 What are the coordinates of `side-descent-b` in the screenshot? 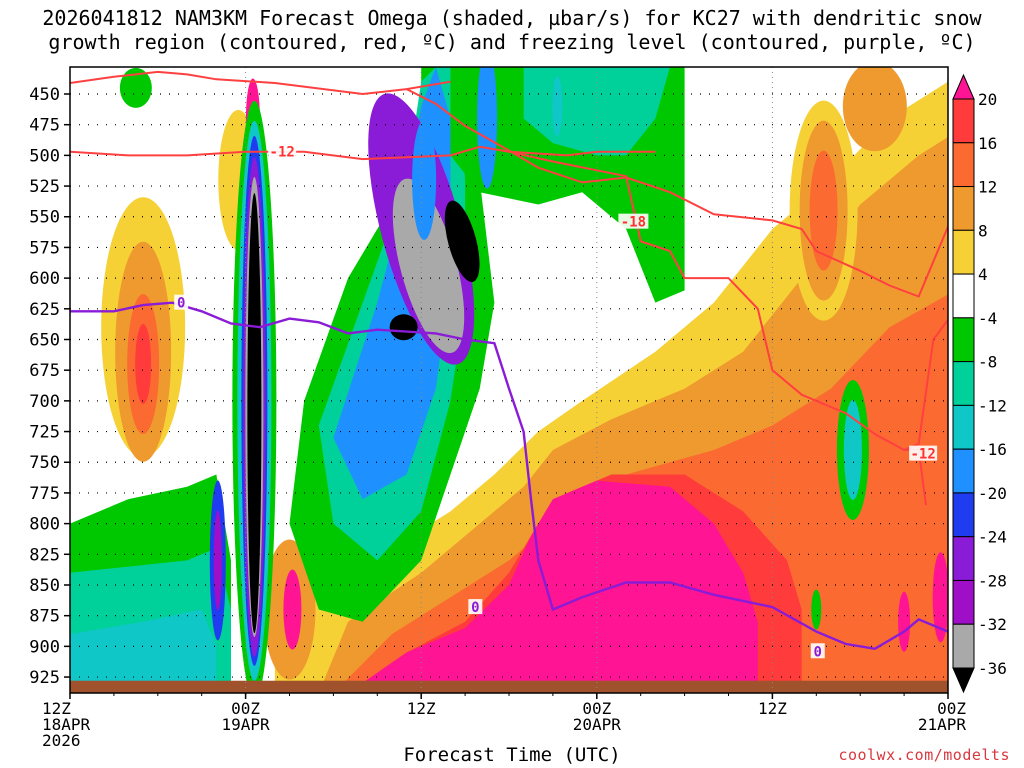 It's located at (217, 560).